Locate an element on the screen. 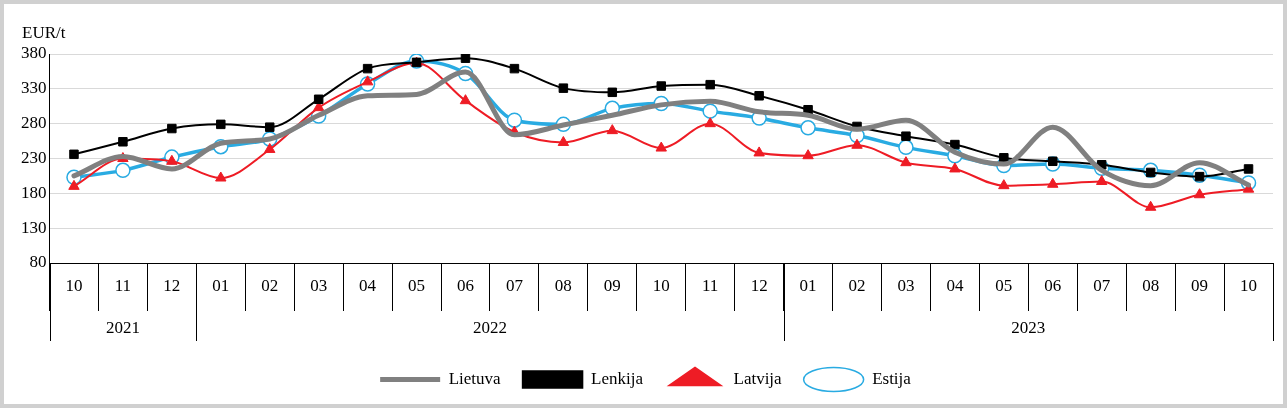 The width and height of the screenshot is (1287, 408). text: 2022 is located at coordinates (489, 328).